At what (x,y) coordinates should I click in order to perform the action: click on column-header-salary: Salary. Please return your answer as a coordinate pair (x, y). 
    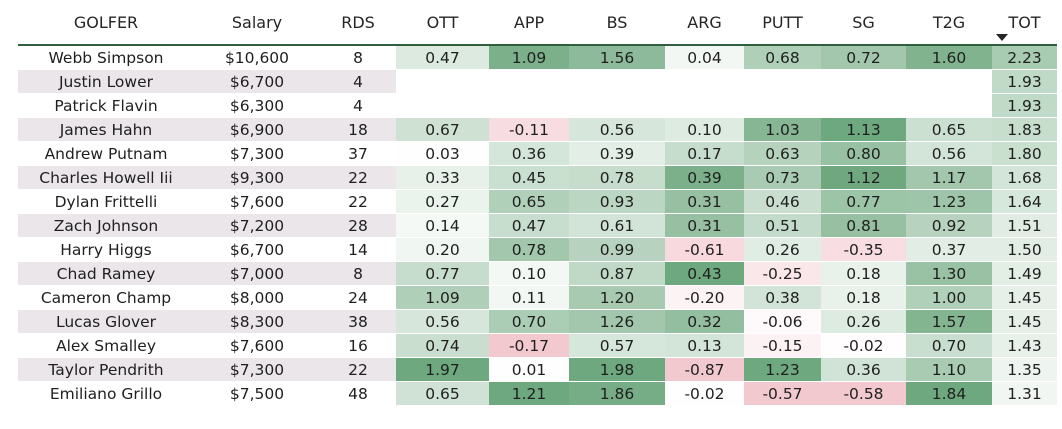
    Looking at the image, I should click on (257, 23).